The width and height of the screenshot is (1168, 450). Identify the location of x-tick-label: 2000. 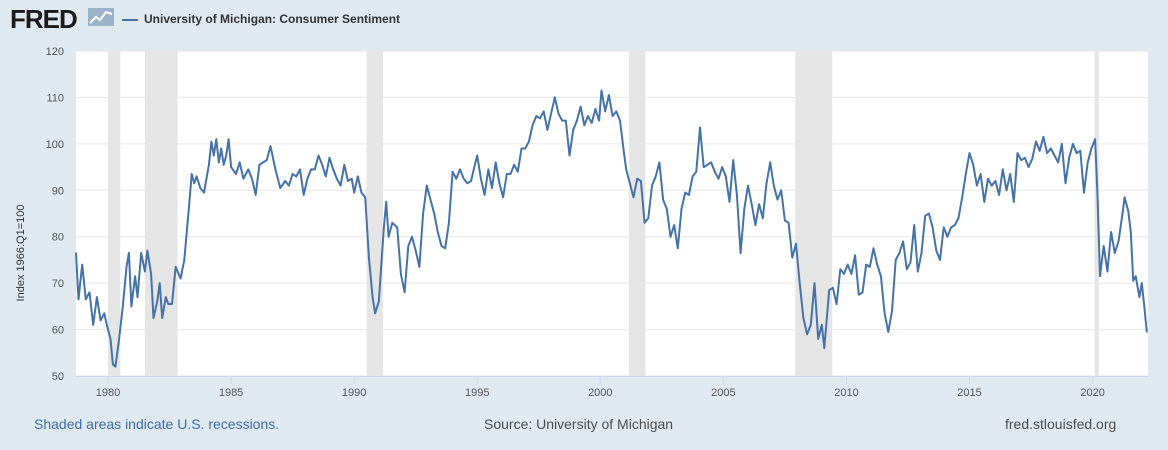
(600, 393).